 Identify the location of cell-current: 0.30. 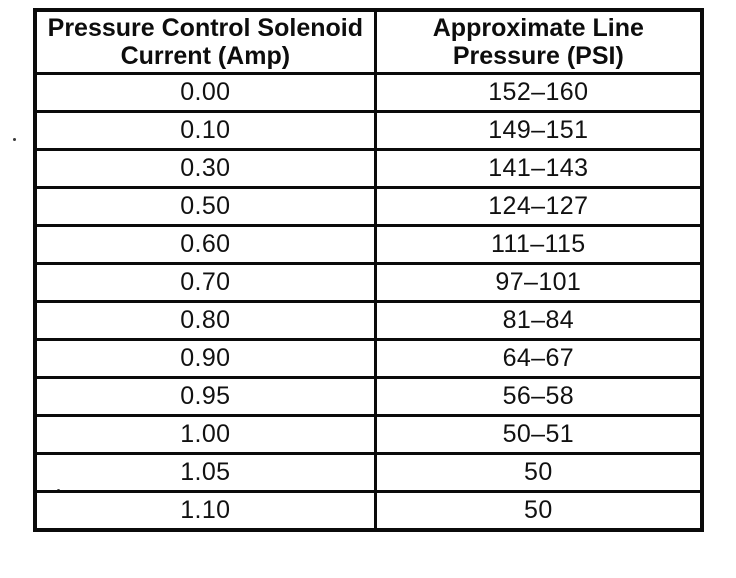
(205, 168).